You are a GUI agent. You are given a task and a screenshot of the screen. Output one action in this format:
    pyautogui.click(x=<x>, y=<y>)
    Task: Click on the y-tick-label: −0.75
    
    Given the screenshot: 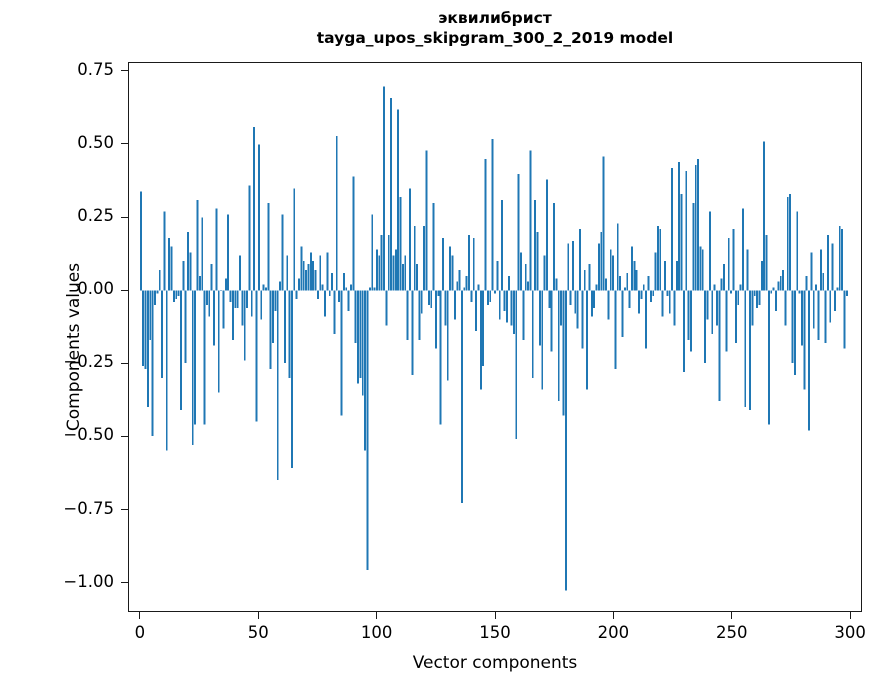 What is the action you would take?
    pyautogui.click(x=88, y=508)
    